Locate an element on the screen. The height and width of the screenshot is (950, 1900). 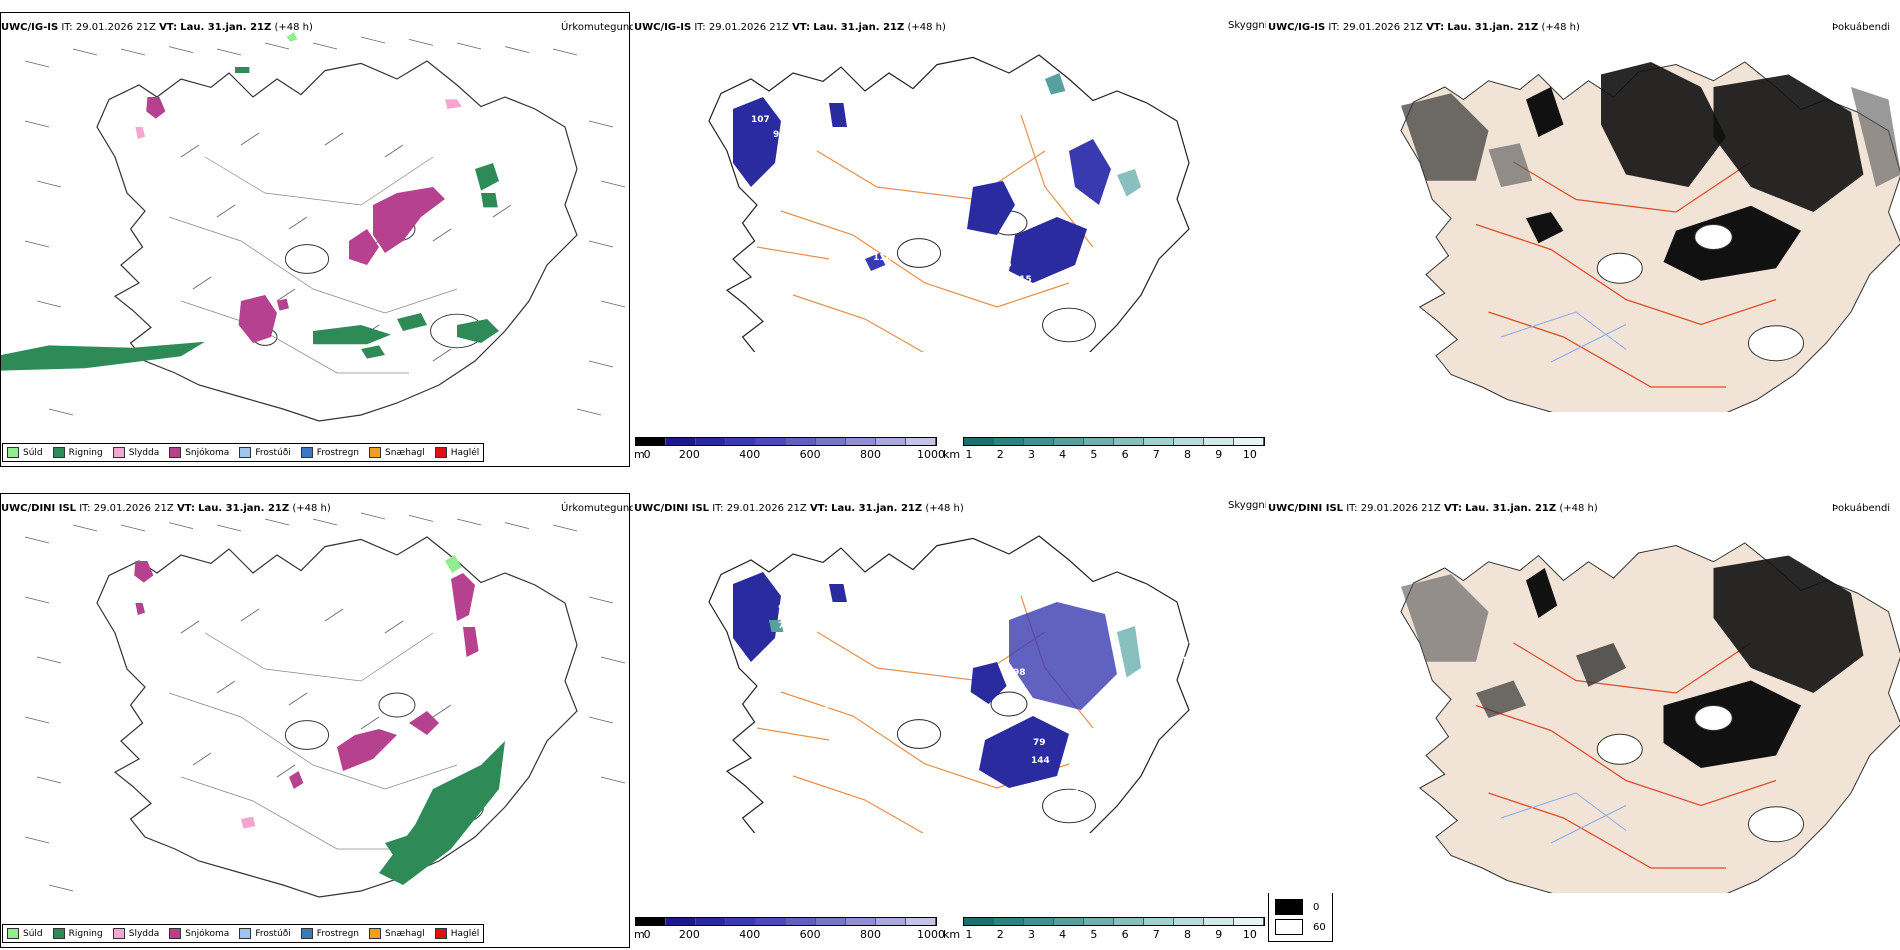
legend-label: Frostúði is located at coordinates (273, 452).